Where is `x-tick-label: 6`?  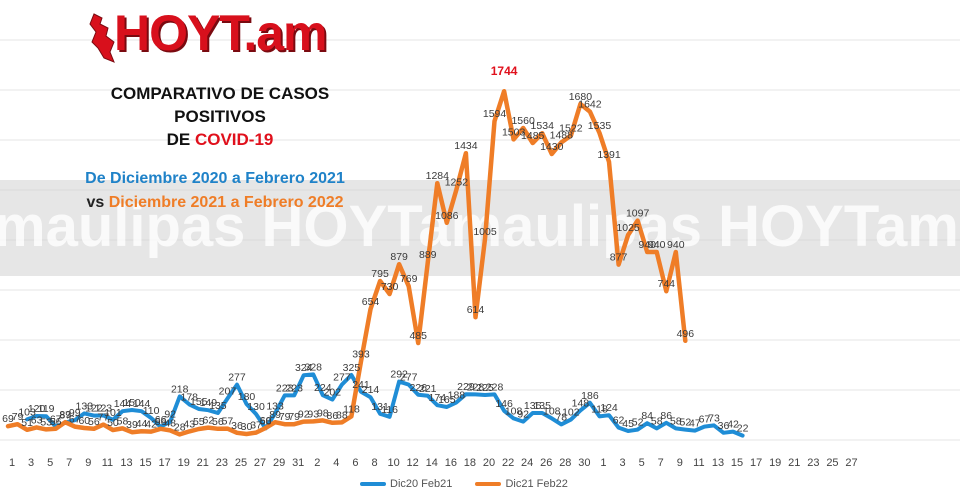
x-tick-label: 6 is located at coordinates (355, 463).